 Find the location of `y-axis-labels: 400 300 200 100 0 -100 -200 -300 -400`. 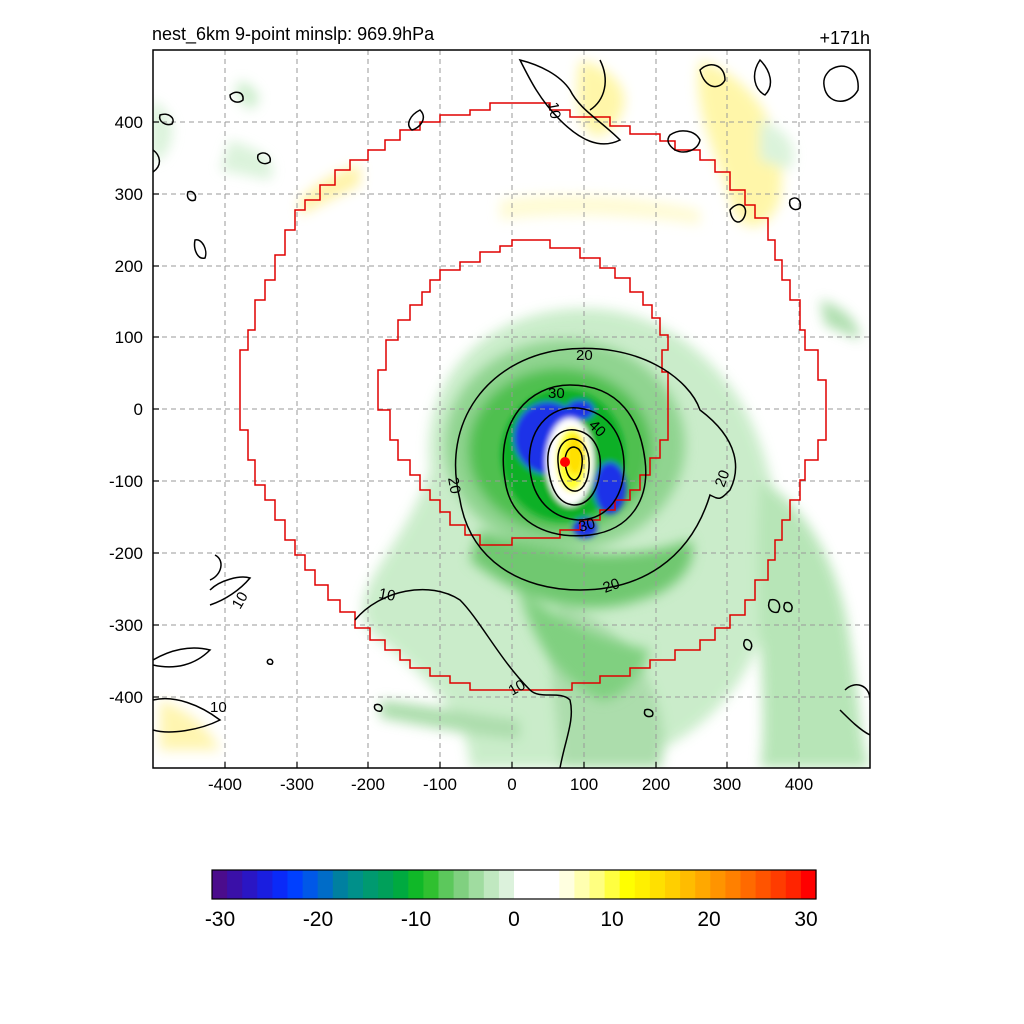

y-axis-labels: 400 300 200 100 0 -100 -200 -300 -400 is located at coordinates (126, 410).